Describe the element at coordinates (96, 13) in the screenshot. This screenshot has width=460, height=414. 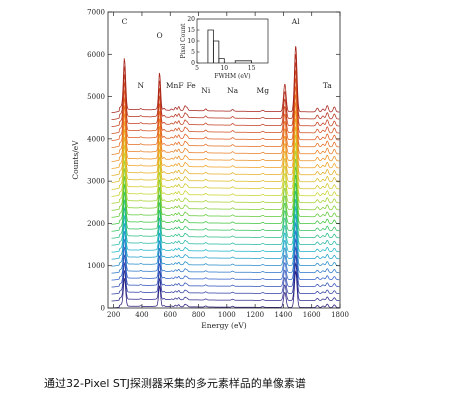
I see `y-tick-label: 7000` at that location.